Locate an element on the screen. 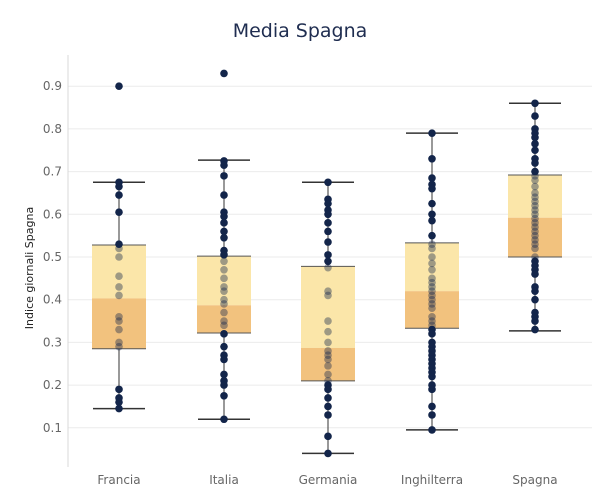  box-francia is located at coordinates (119, 295).